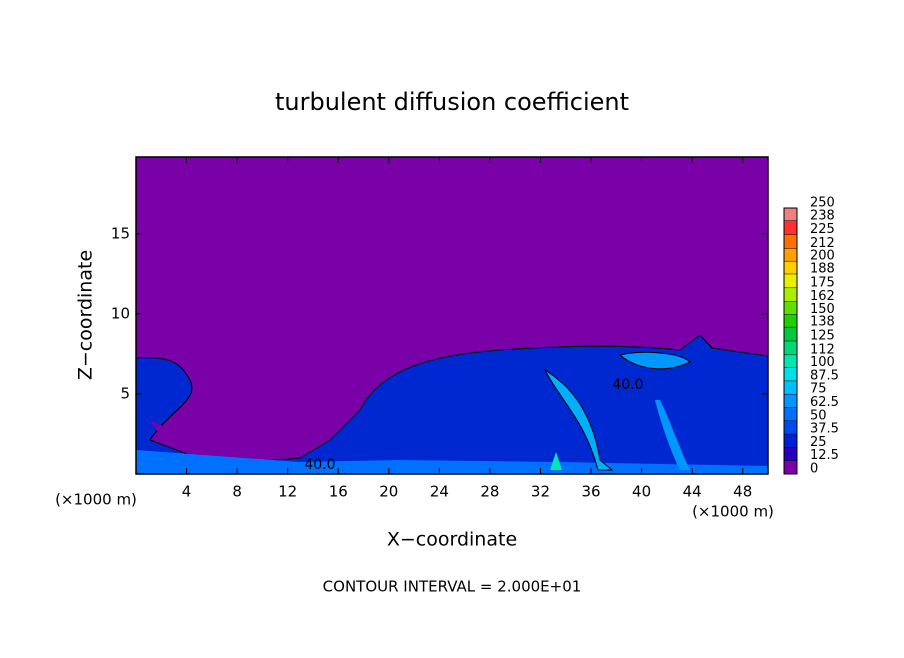 The width and height of the screenshot is (904, 658). Describe the element at coordinates (452, 587) in the screenshot. I see `contour-interval: CONTOUR INTERVAL = 2.000E+01` at that location.